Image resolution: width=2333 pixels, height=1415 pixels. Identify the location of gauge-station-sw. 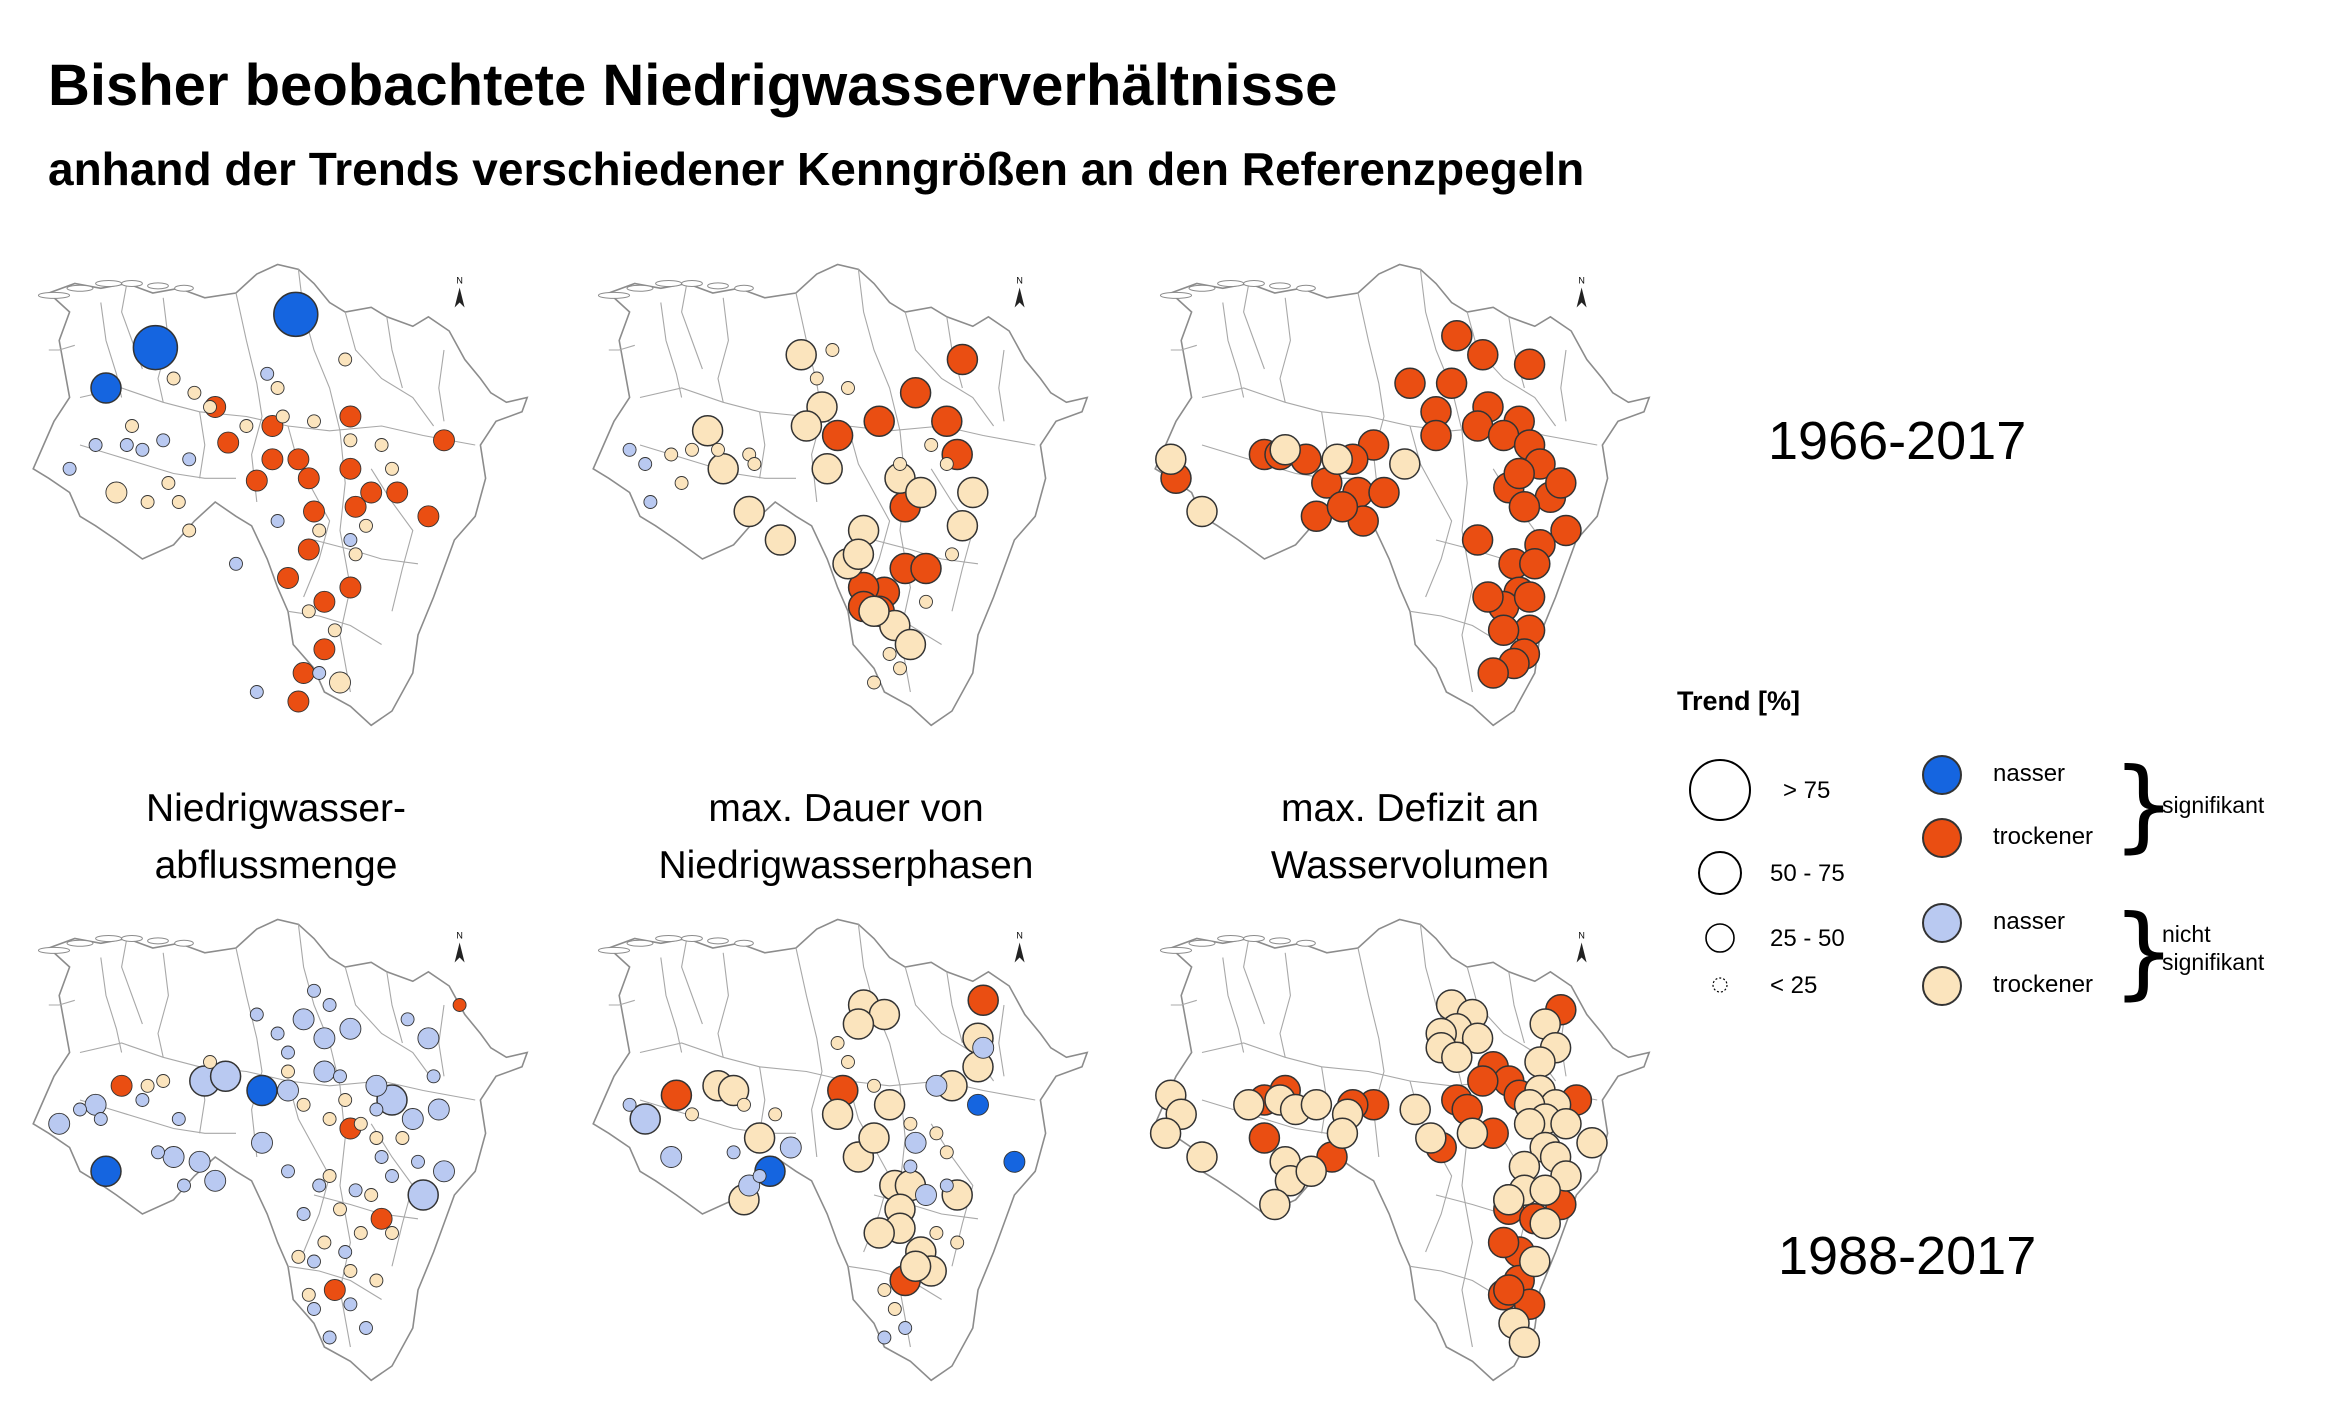
(1014, 1161).